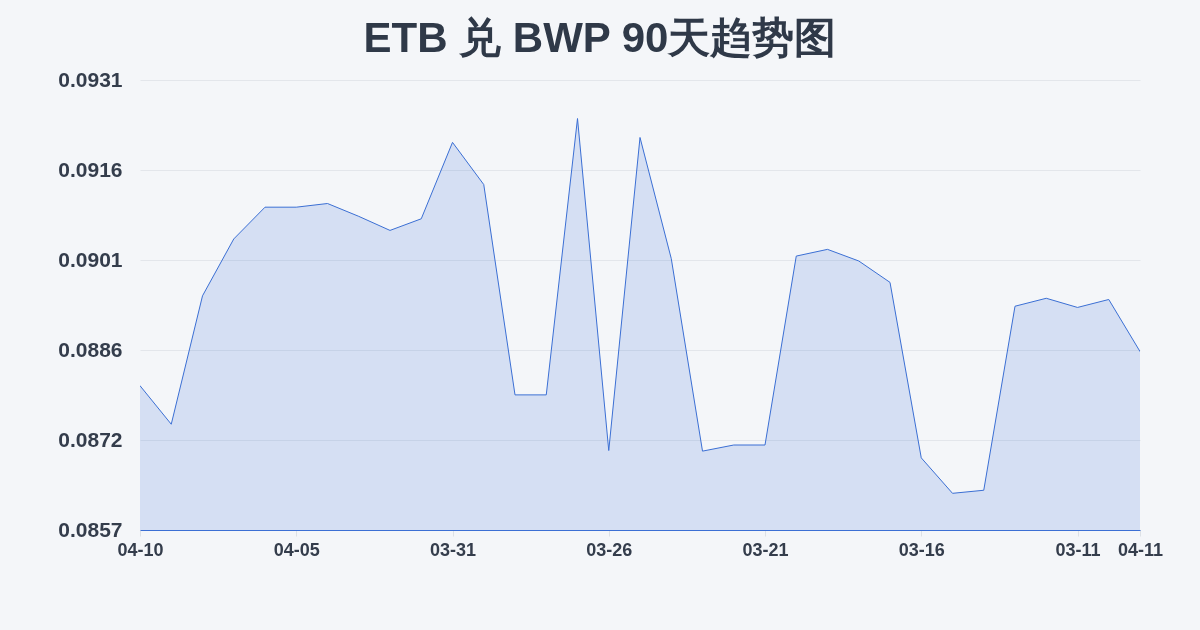  What do you see at coordinates (90, 169) in the screenshot?
I see `y-tick-label: 0.0916` at bounding box center [90, 169].